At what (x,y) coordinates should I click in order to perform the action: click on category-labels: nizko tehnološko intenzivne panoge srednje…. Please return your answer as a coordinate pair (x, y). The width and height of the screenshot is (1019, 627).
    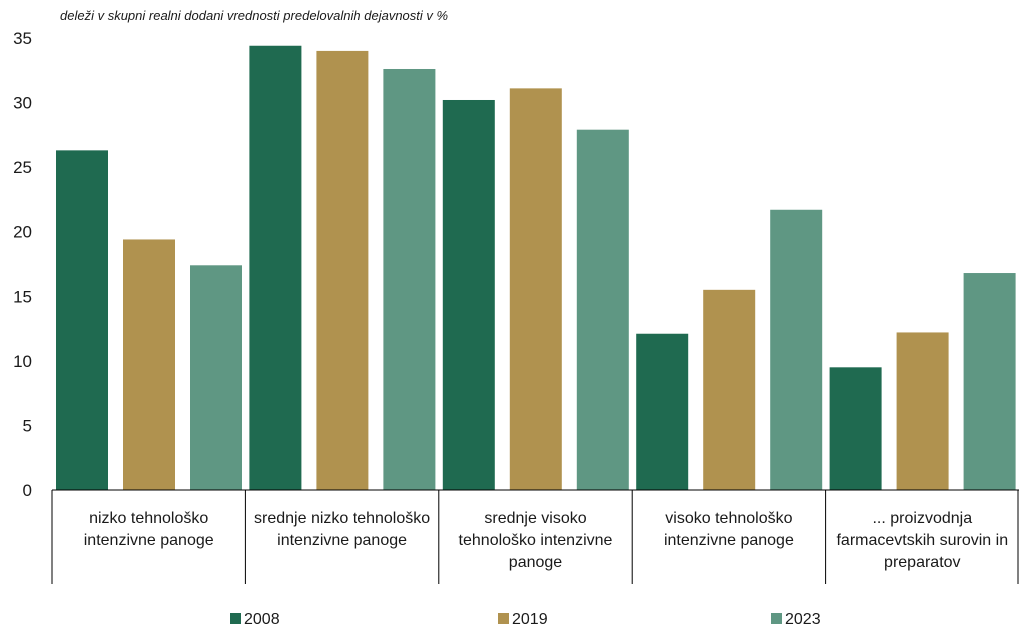
    Looking at the image, I should click on (546, 540).